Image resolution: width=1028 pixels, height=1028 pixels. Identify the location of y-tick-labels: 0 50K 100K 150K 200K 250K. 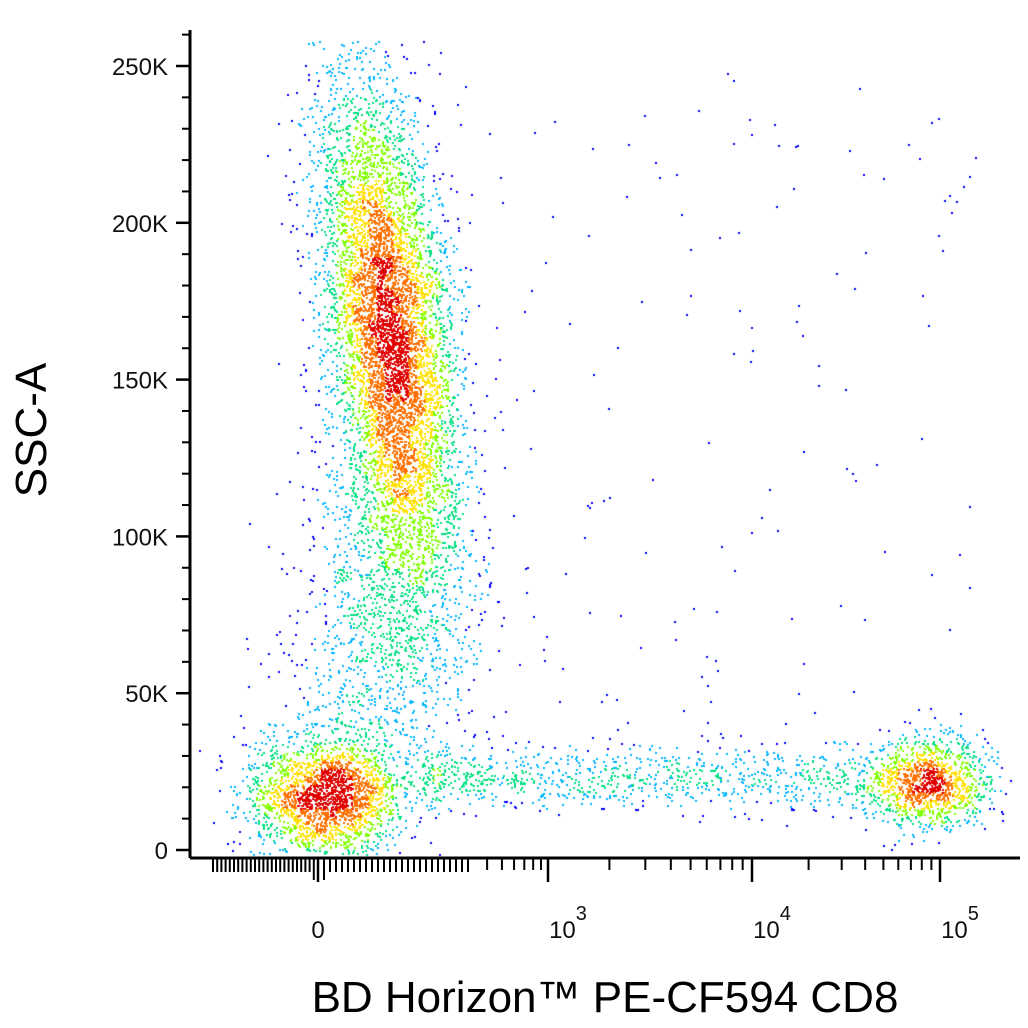
(140, 459).